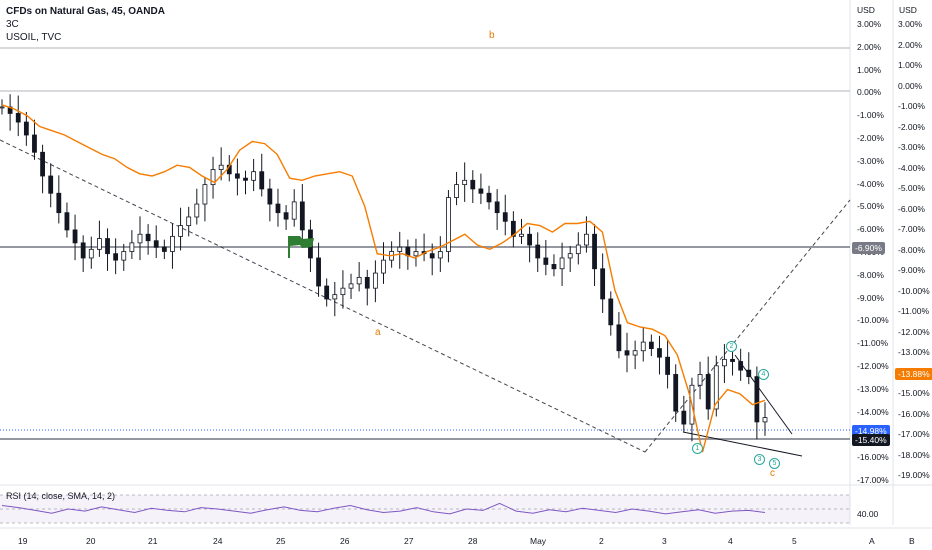 The height and width of the screenshot is (550, 932). I want to click on wave-count-3: 3, so click(759, 459).